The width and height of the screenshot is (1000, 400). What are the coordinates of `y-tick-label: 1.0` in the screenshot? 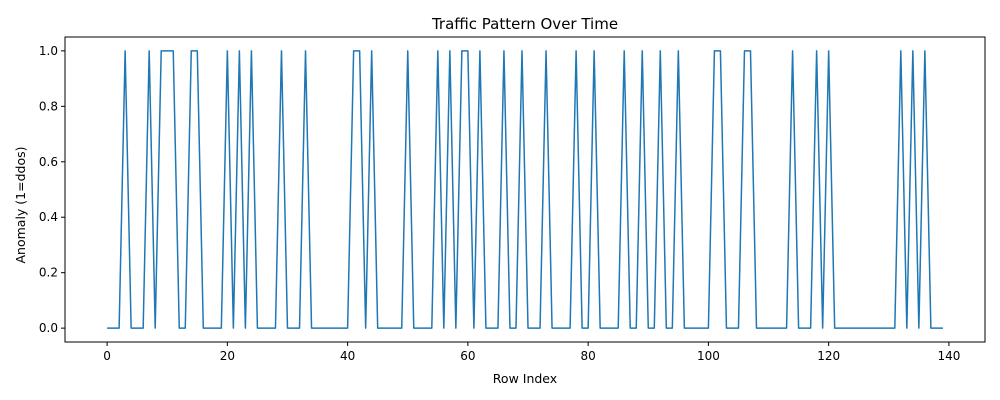 It's located at (48, 51).